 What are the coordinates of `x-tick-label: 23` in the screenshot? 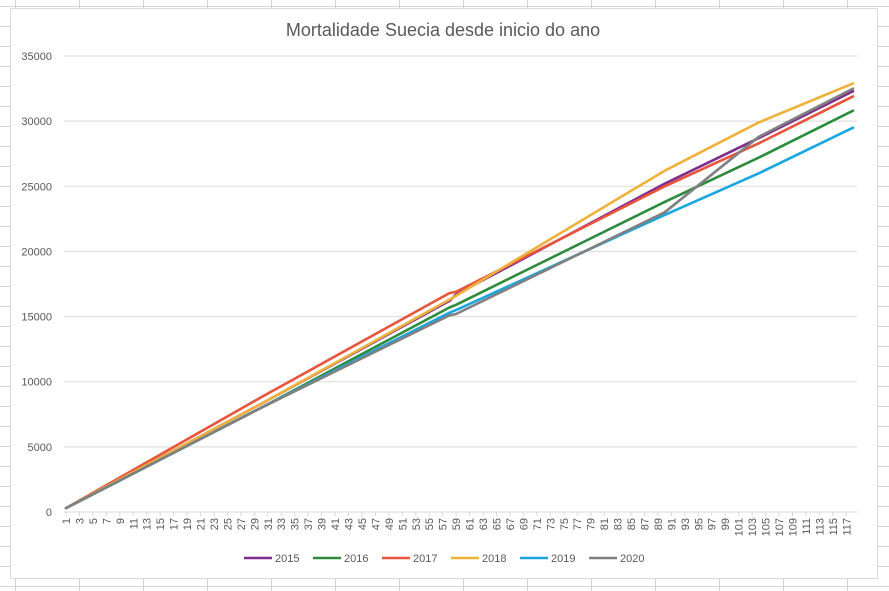 It's located at (215, 524).